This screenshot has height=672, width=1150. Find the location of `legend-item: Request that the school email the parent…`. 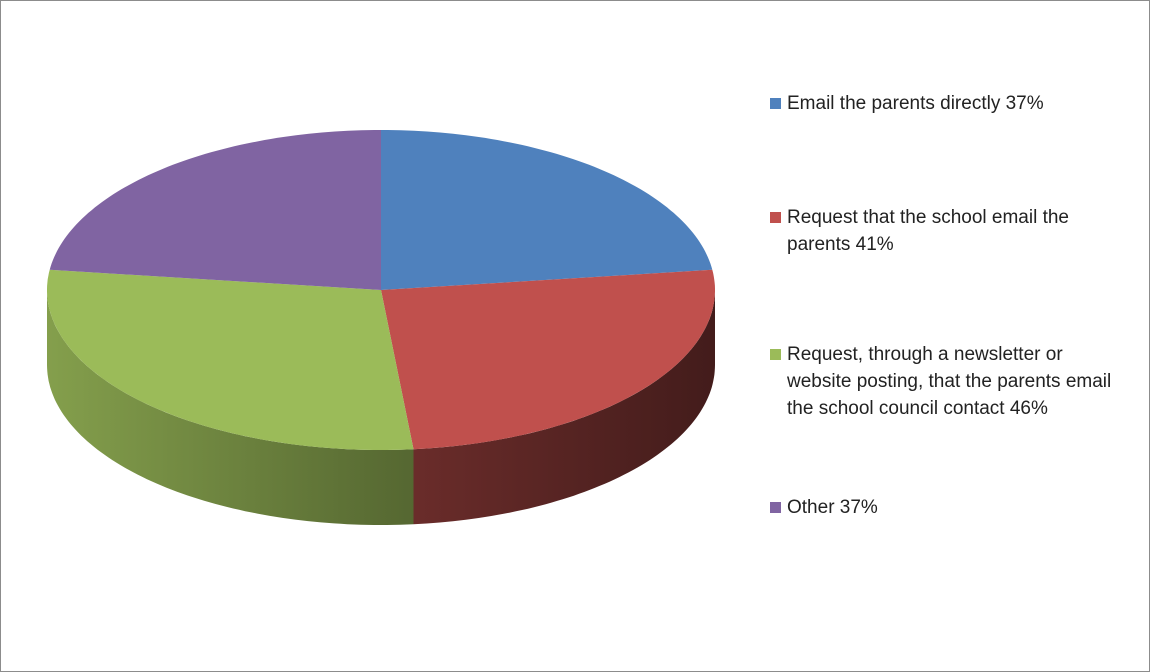

legend-item: Request that the school email the parent… is located at coordinates (945, 231).